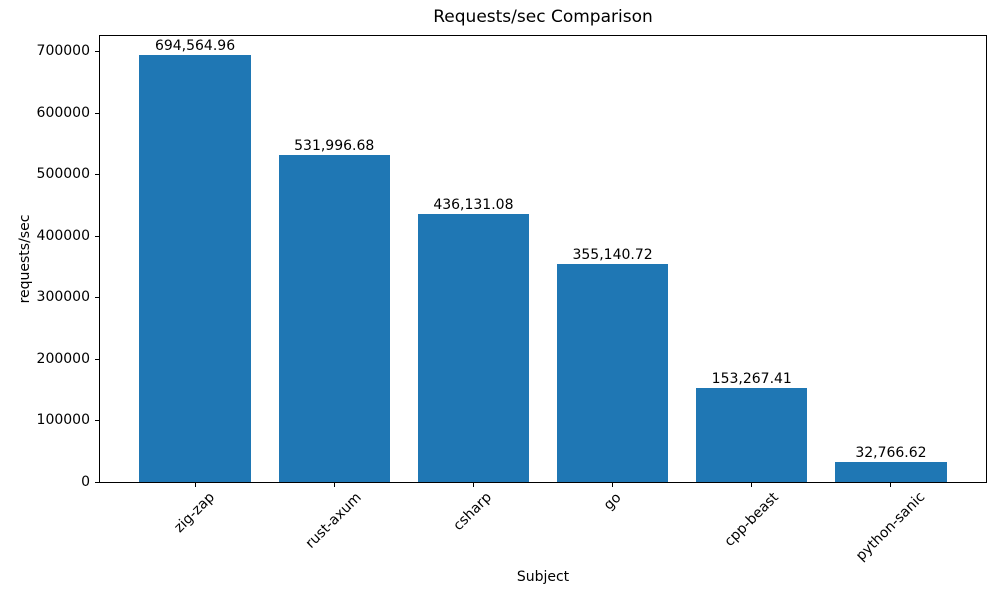 This screenshot has height=600, width=1000. Describe the element at coordinates (751, 378) in the screenshot. I see `bar-value-label: 153,267.41` at that location.